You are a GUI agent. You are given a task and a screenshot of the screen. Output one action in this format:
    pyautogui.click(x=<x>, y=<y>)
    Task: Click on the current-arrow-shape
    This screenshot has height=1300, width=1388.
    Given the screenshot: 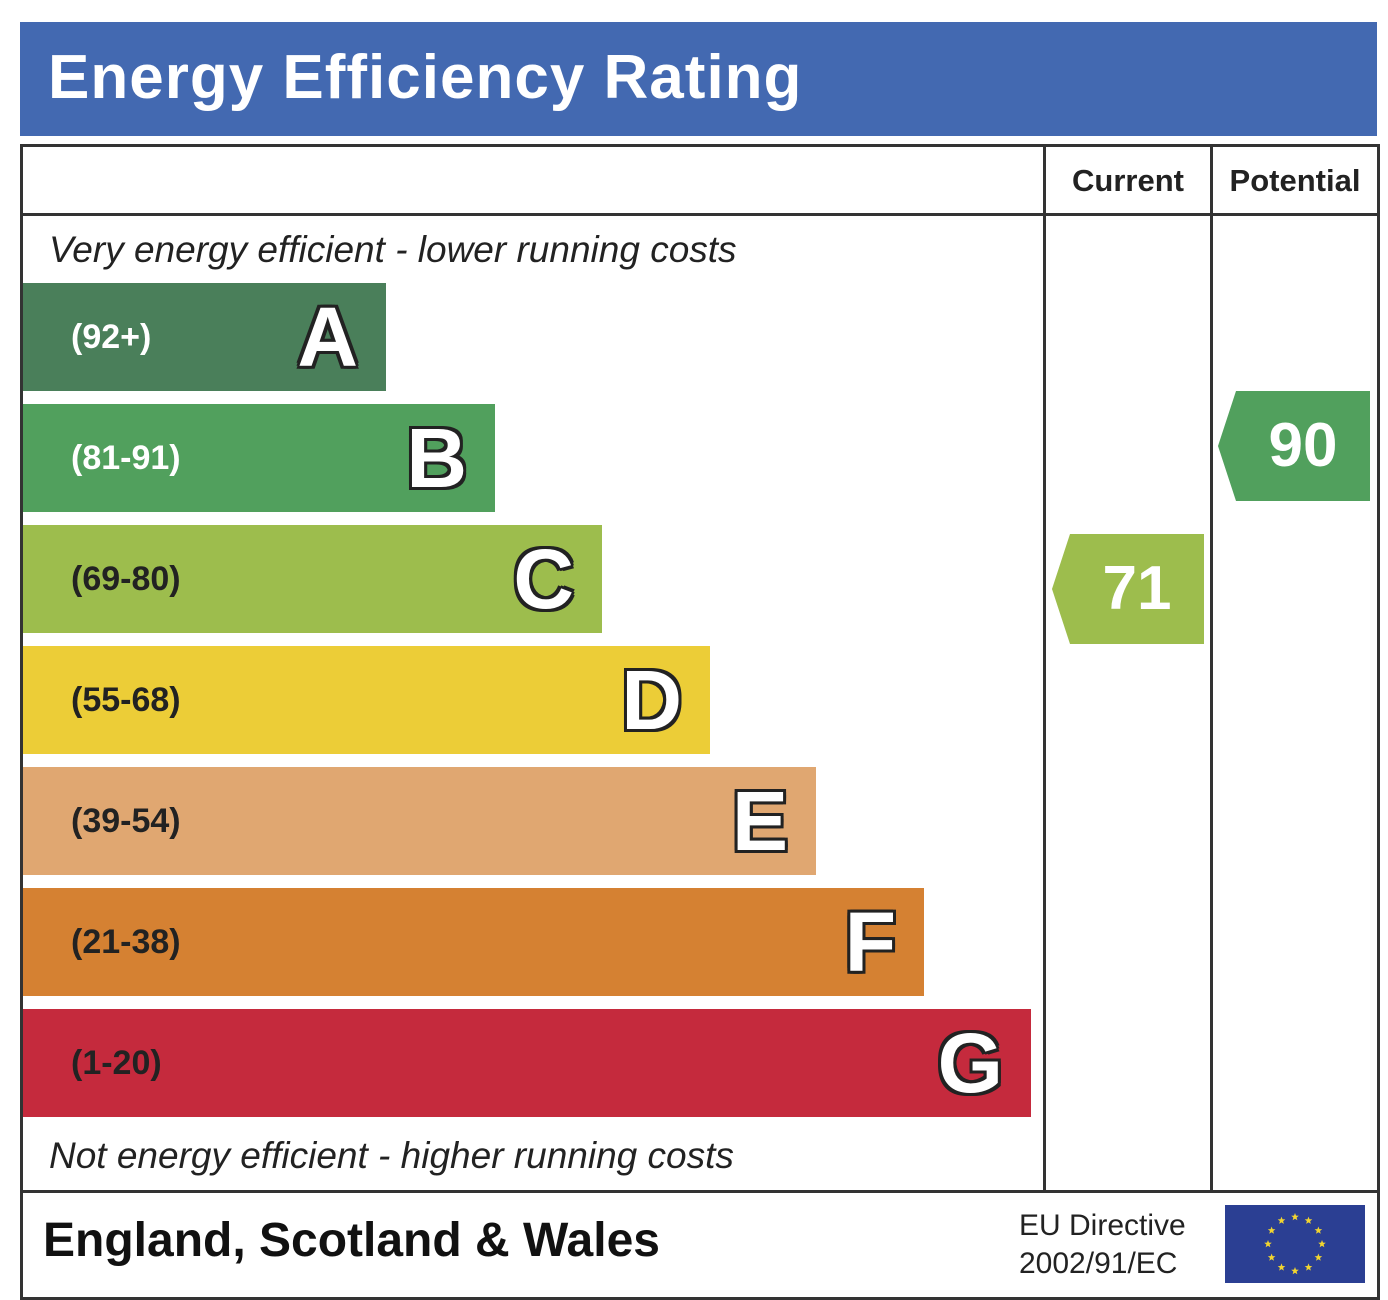 What is the action you would take?
    pyautogui.click(x=1128, y=588)
    